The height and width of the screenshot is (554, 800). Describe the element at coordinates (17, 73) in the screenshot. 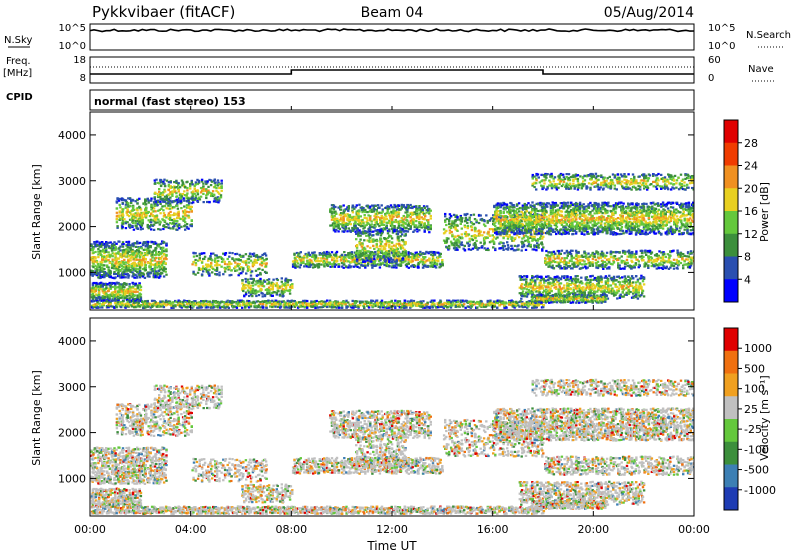

I see `freq-label-2: [MHz]` at that location.